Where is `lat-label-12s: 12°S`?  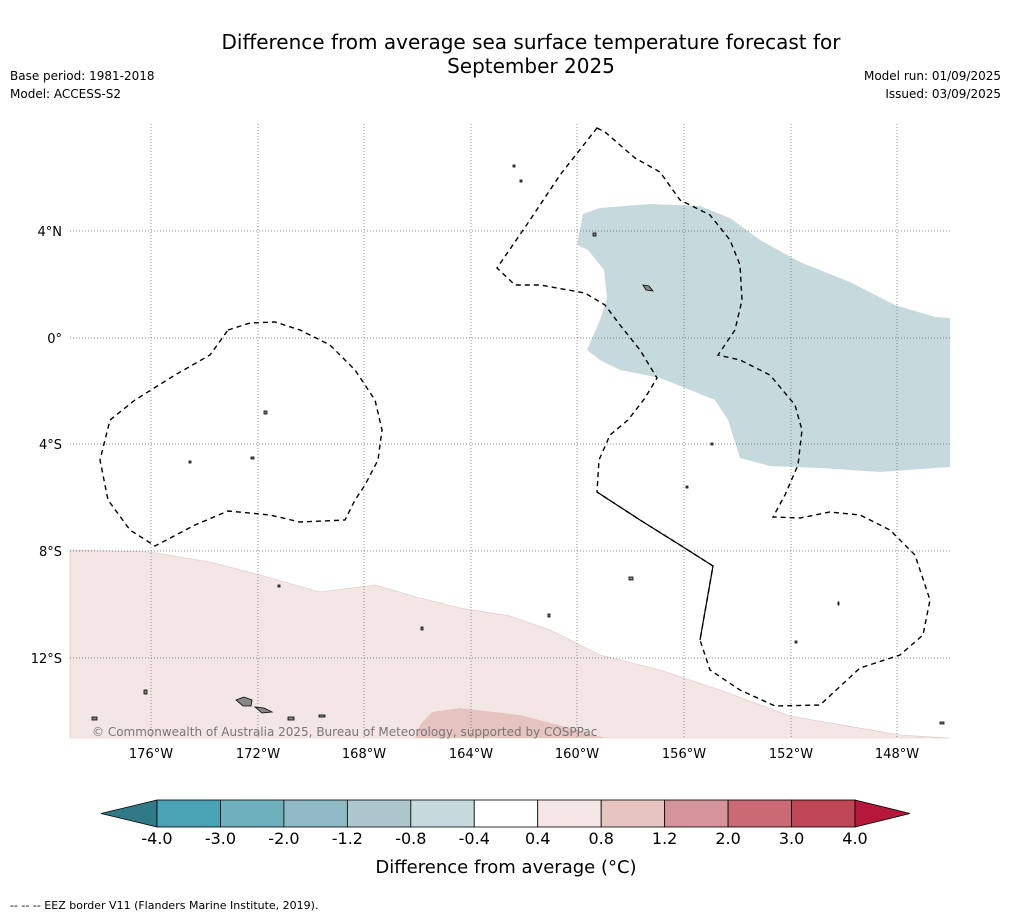
lat-label-12s: 12°S is located at coordinates (46, 659).